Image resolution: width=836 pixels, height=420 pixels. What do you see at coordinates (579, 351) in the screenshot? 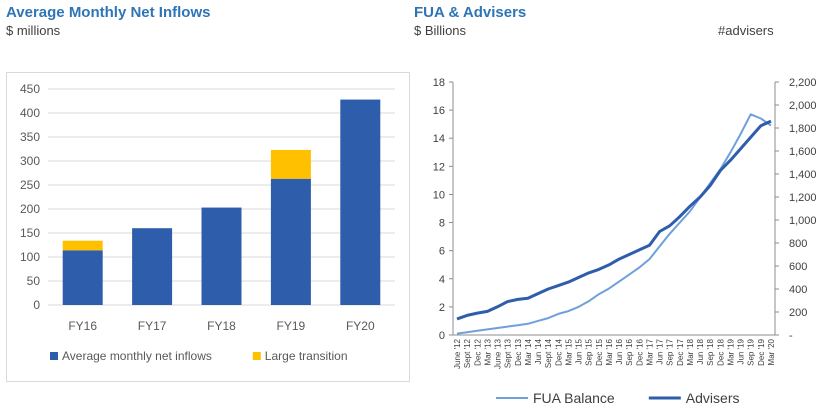
I see `x-tick-label: Jun '15` at bounding box center [579, 351].